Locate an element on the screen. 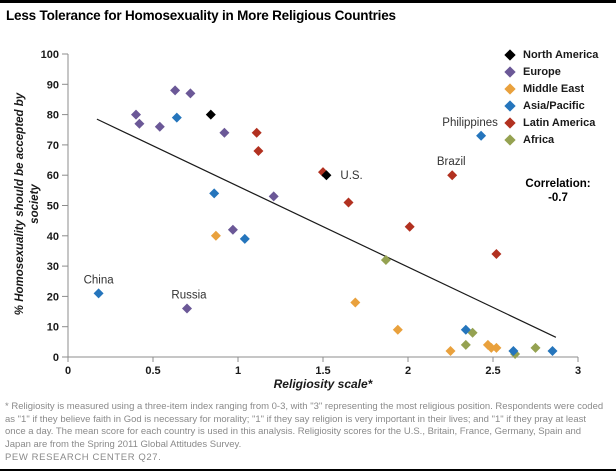  legend-item: North America is located at coordinates (551, 54).